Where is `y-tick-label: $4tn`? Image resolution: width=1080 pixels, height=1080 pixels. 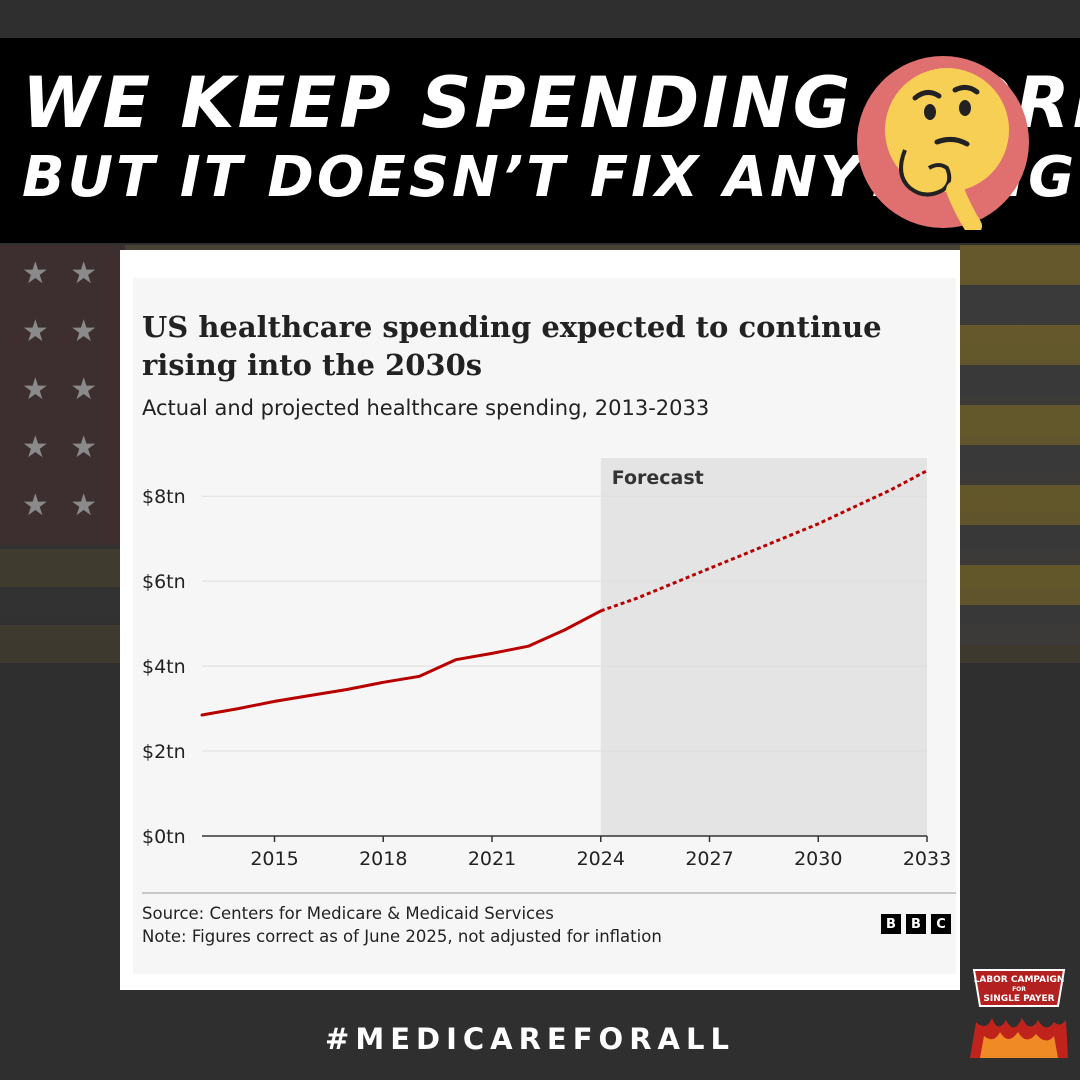 y-tick-label: $4tn is located at coordinates (164, 667).